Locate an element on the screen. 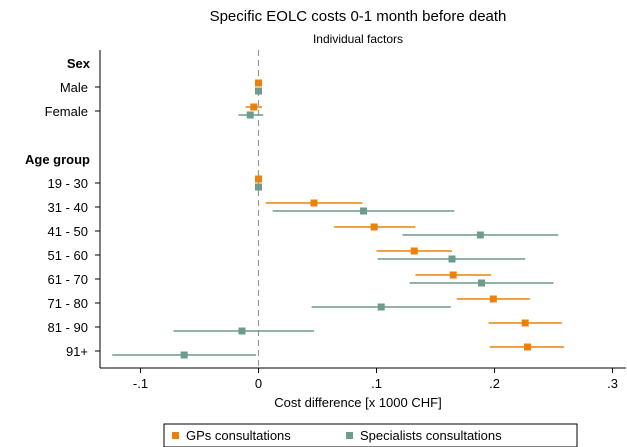 The height and width of the screenshot is (447, 627). x-tick-label: .1 is located at coordinates (376, 383).